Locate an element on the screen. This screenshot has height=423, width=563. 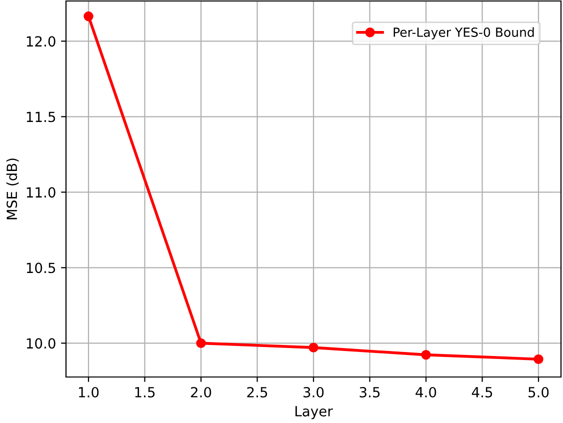
y-tick-label: 11.0 is located at coordinates (41, 192).